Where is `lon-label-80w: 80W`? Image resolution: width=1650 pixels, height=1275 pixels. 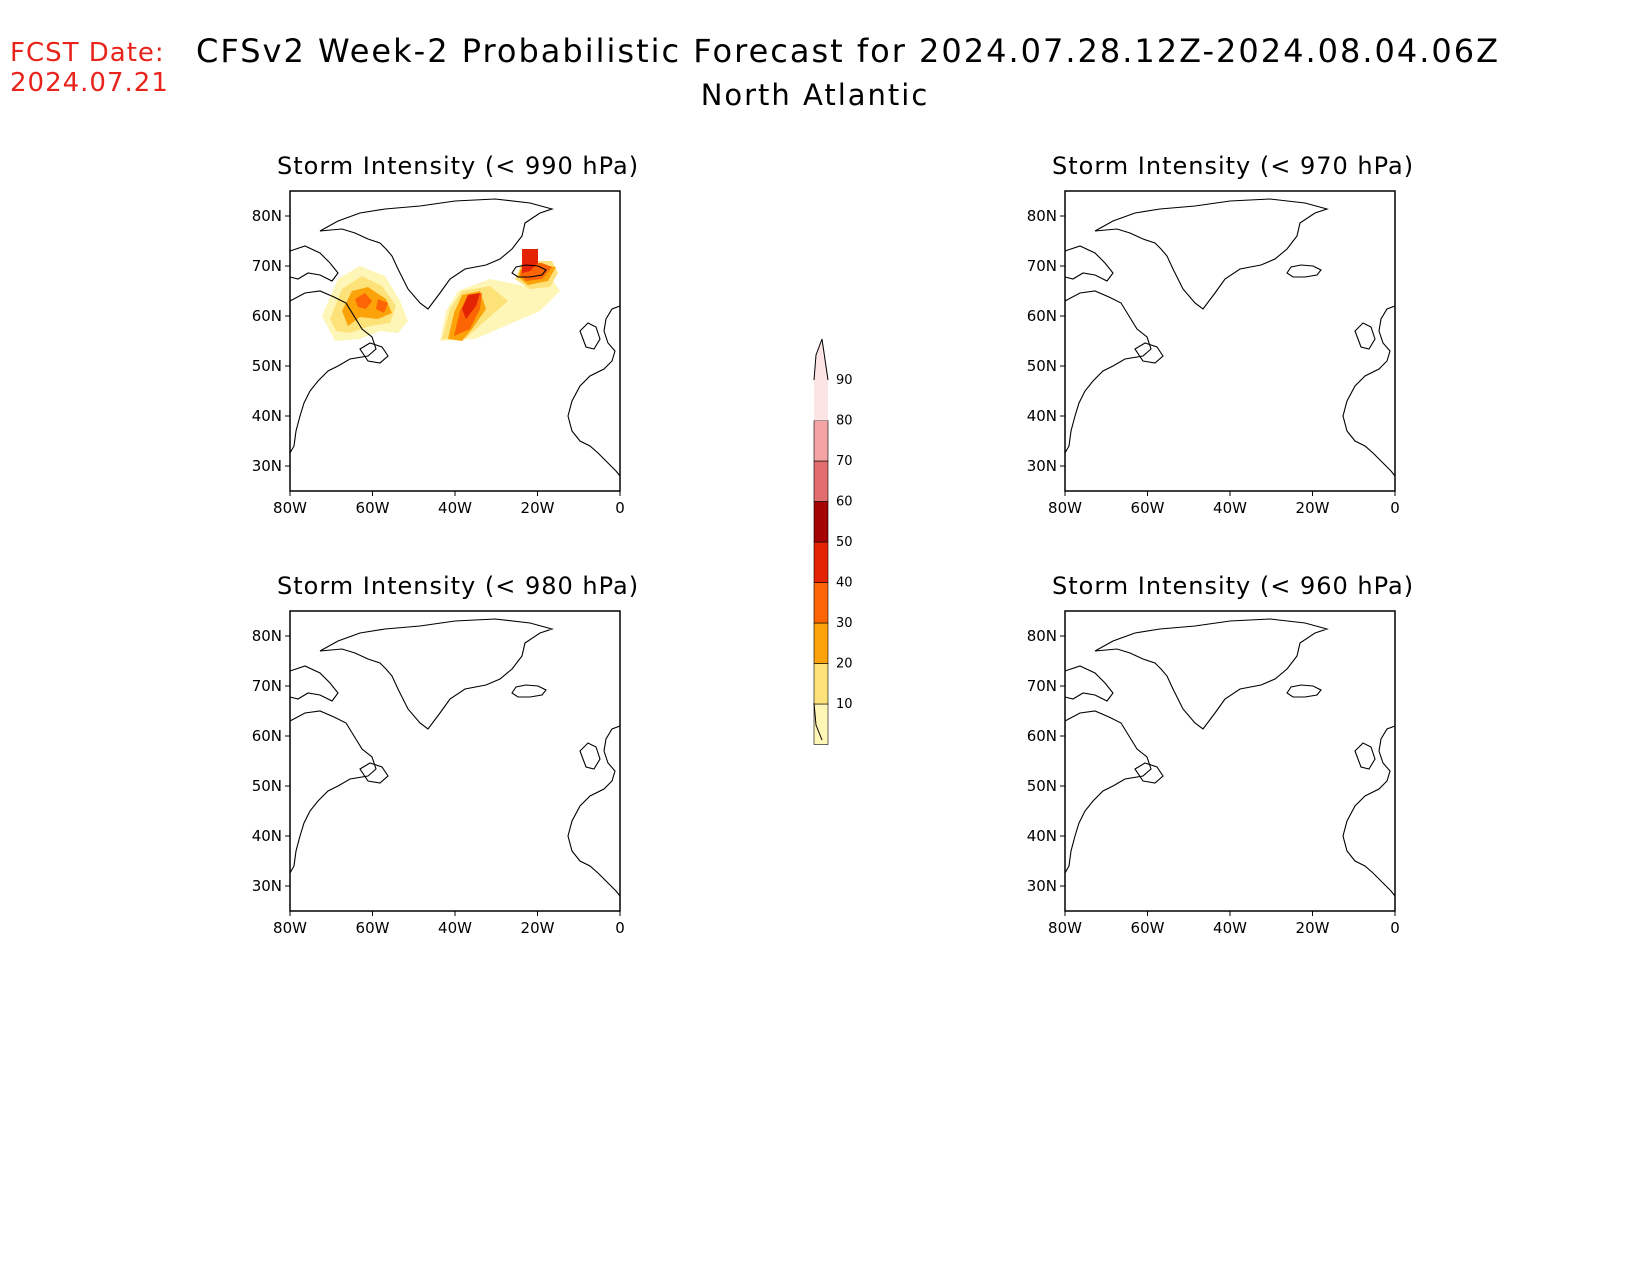
lon-label-80w: 80W is located at coordinates (290, 928).